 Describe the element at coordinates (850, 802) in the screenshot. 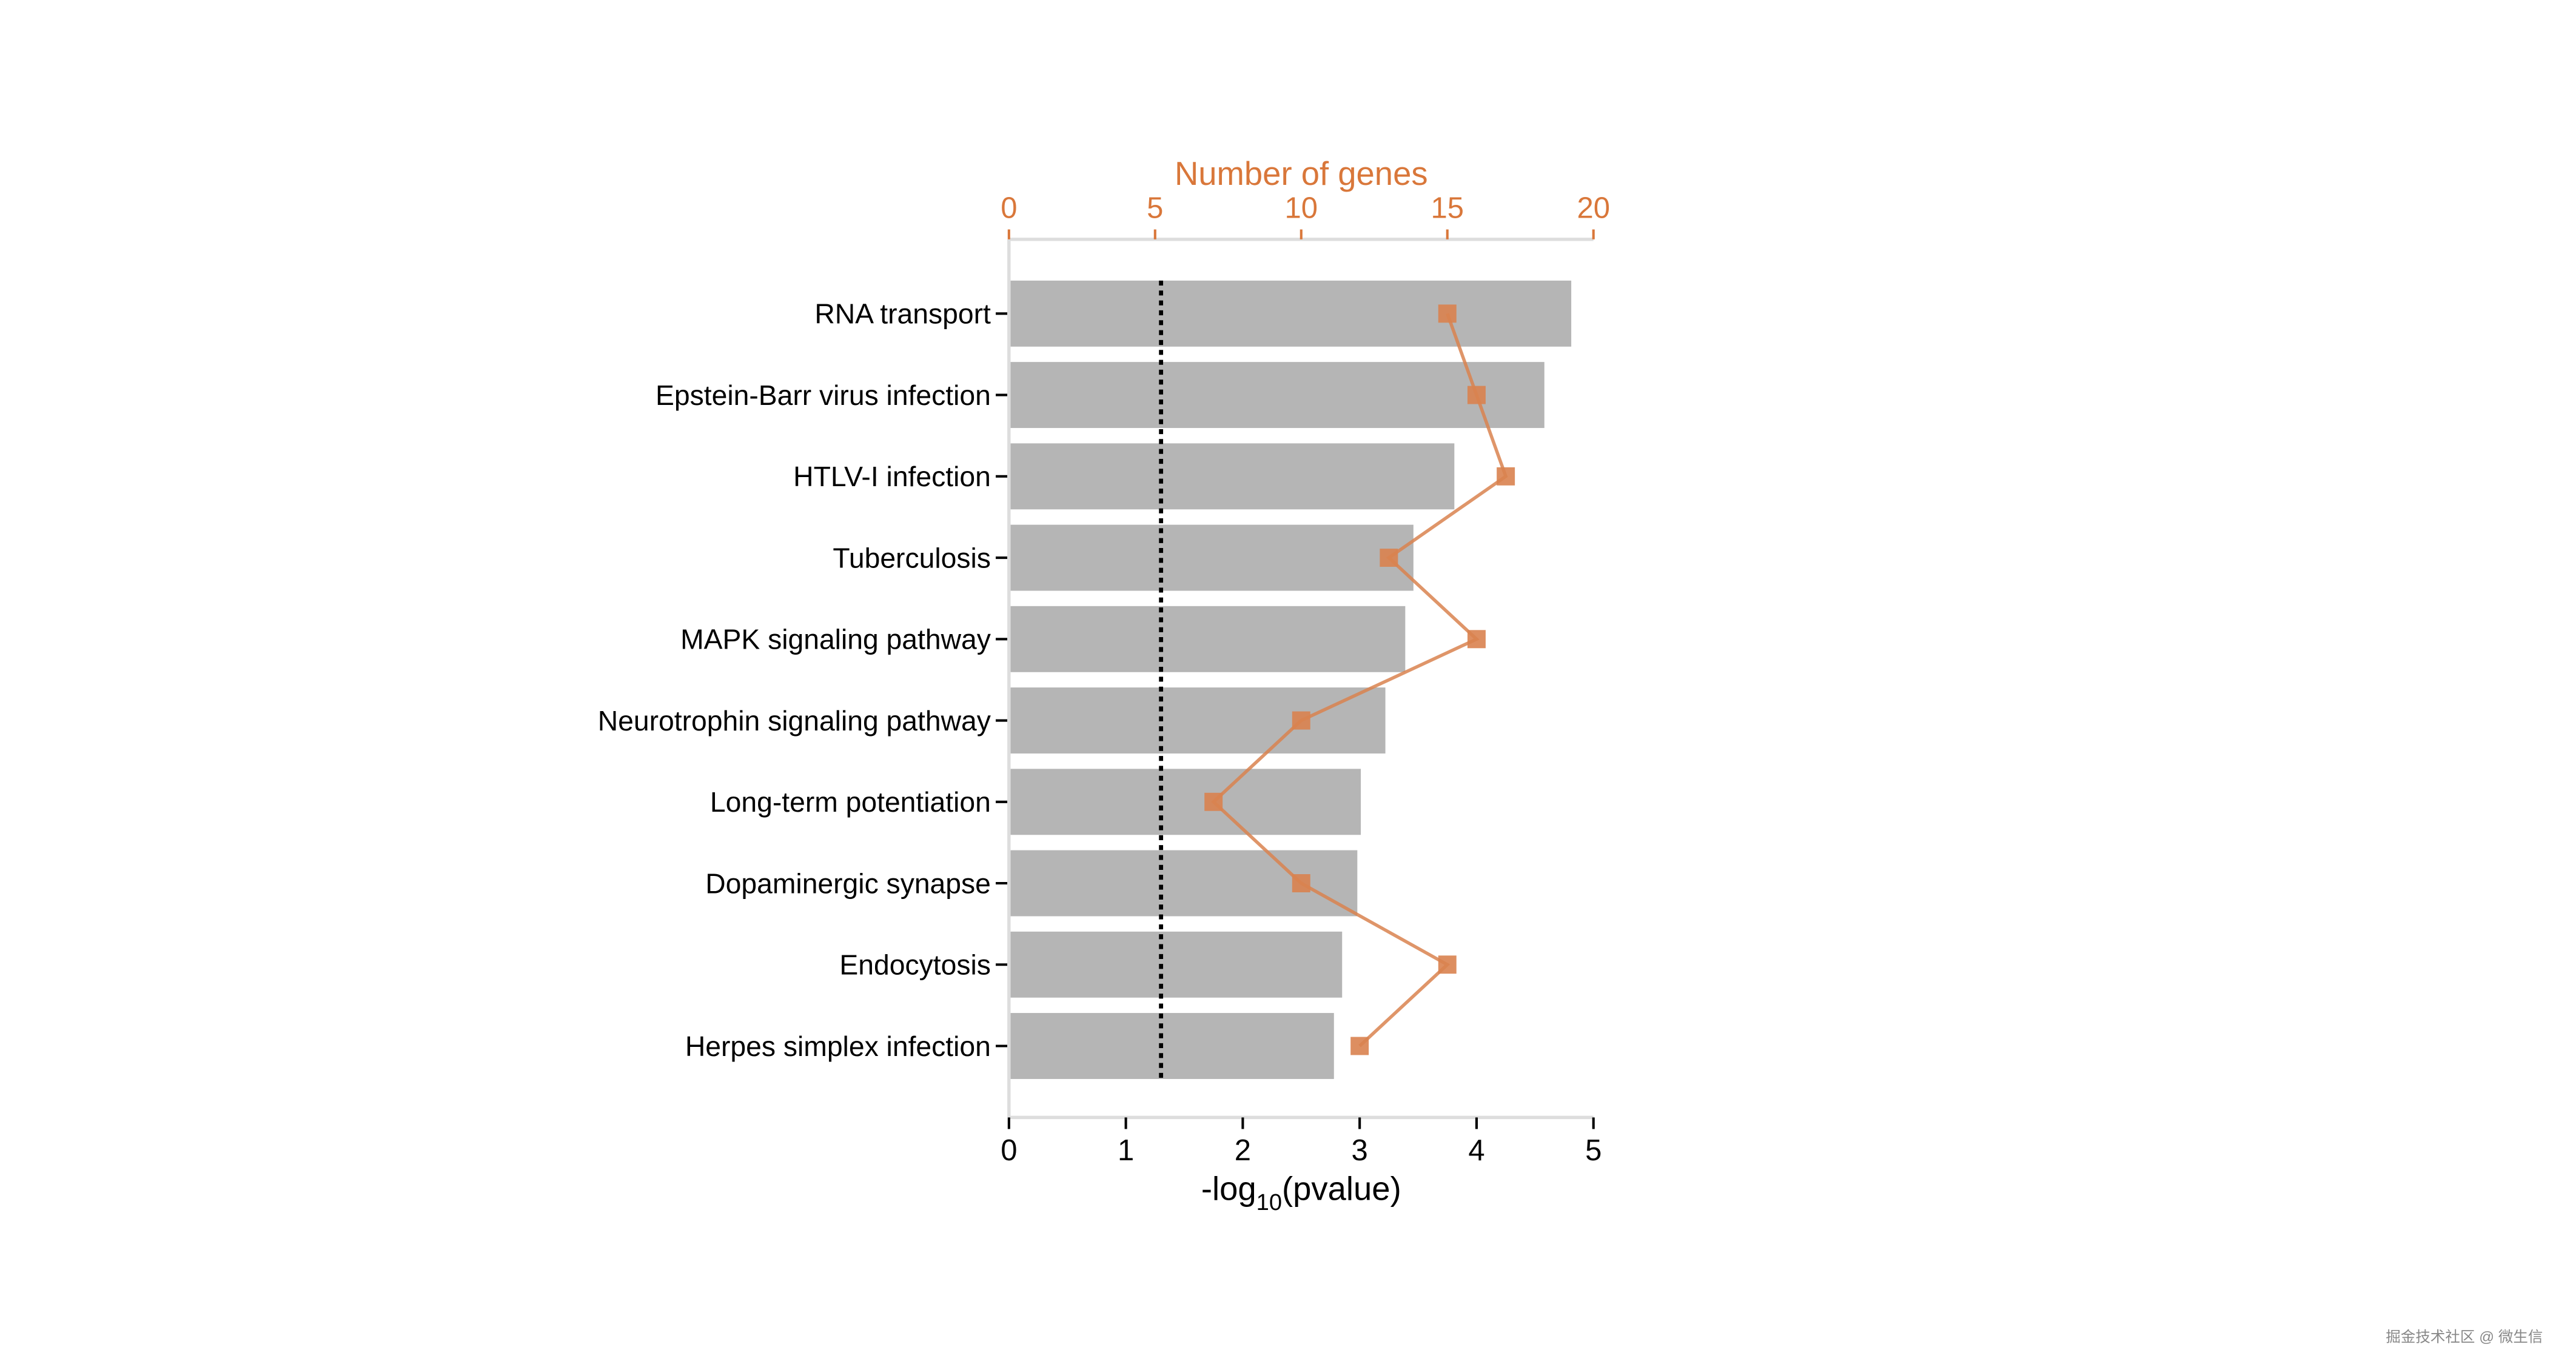

I see `category-label: Long-term potentiation` at that location.